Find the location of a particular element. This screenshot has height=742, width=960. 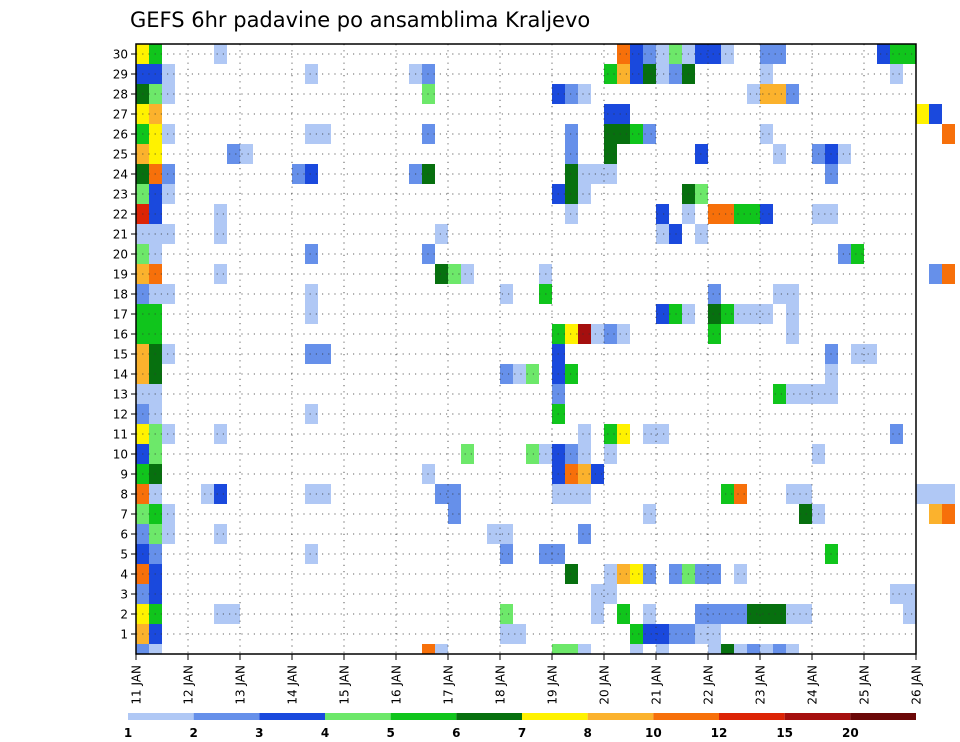

x-tick-label: 17 JAN is located at coordinates (449, 685).